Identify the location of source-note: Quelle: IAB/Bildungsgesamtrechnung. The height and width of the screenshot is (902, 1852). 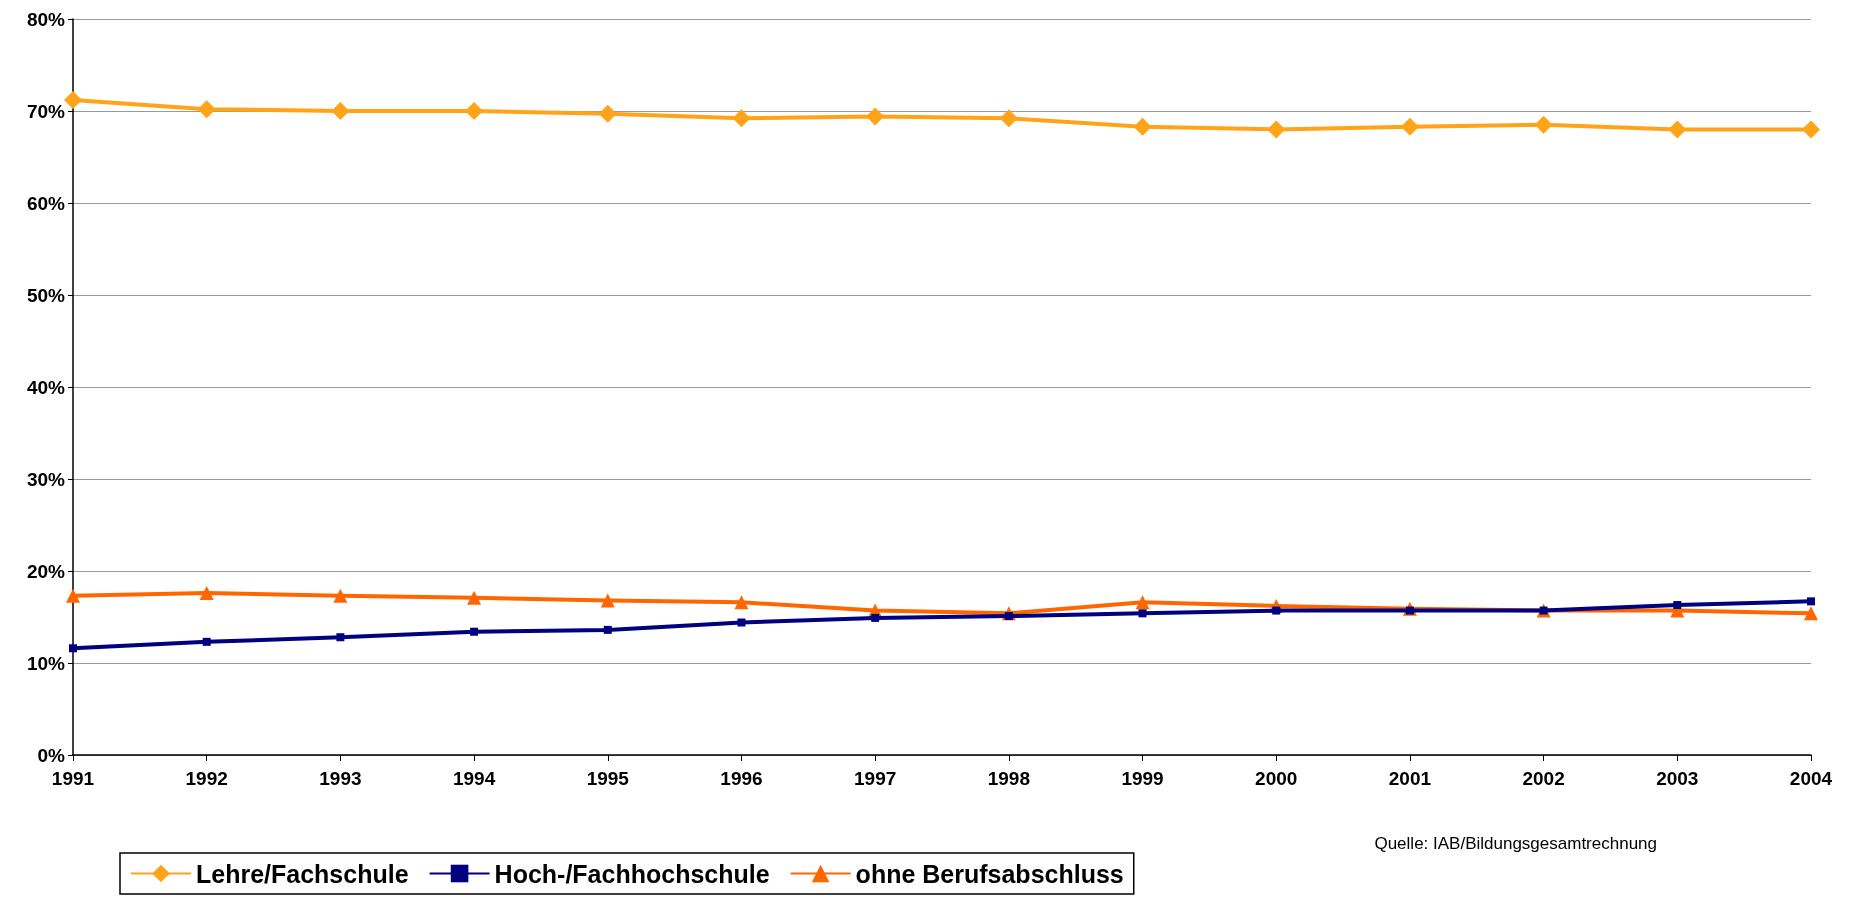
(1515, 843).